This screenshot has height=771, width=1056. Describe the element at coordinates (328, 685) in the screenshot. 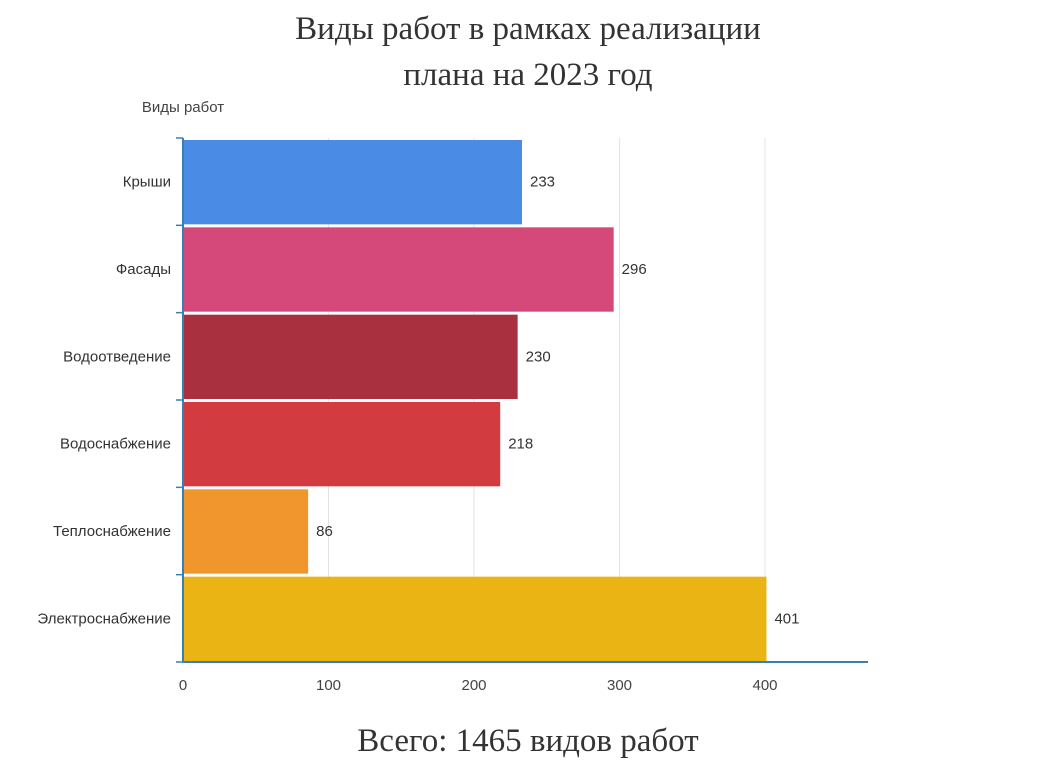

I see `x-tick-label: 100` at that location.